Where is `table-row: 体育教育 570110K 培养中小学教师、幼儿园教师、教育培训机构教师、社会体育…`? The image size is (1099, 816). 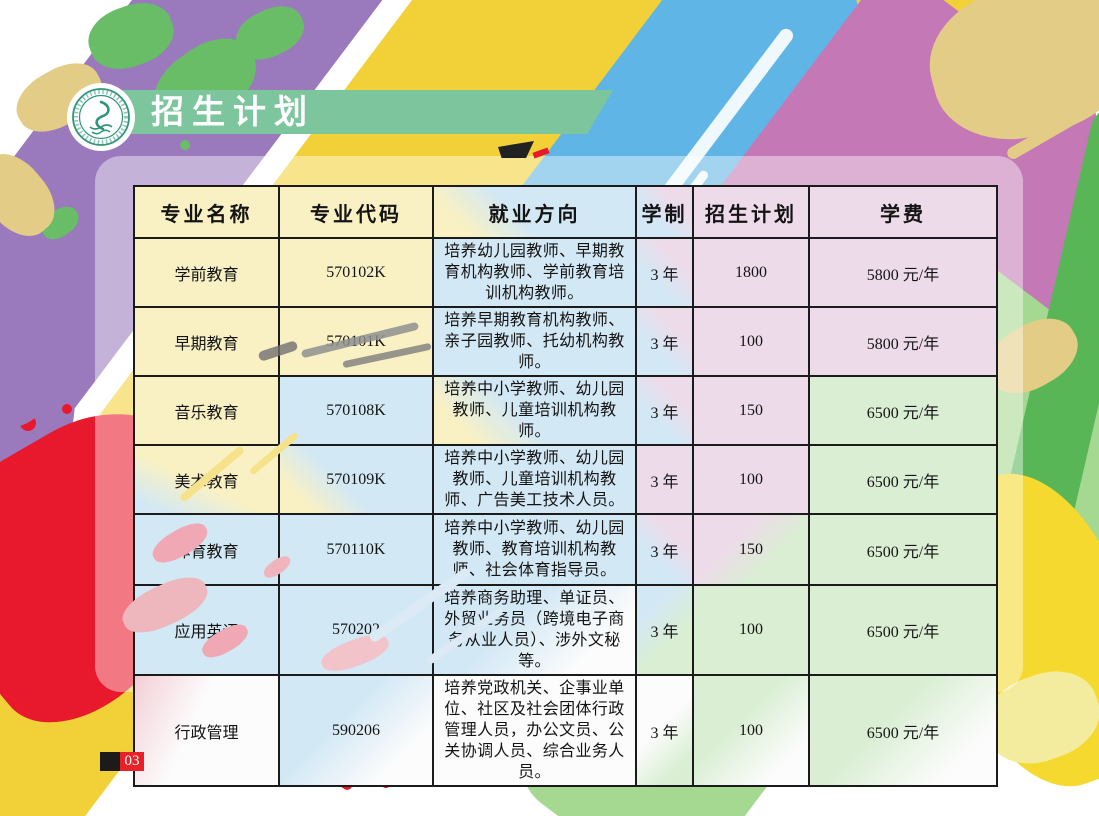
table-row: 体育教育 570110K 培养中小学教师、幼儿园教师、教育培训机构教师、社会体育… is located at coordinates (565, 549).